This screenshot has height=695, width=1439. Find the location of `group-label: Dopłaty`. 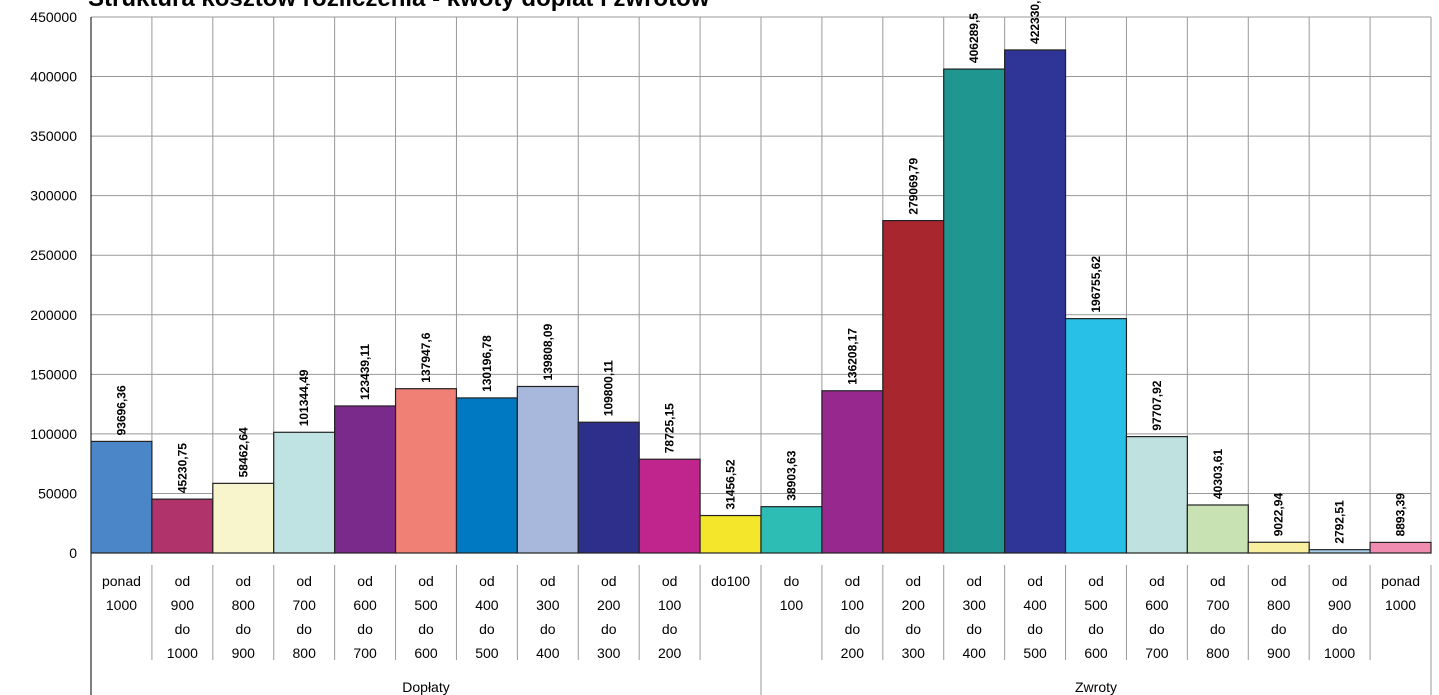

group-label: Dopłaty is located at coordinates (425, 687).